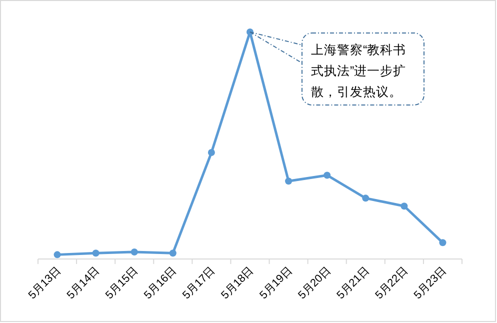 This screenshot has width=497, height=323. I want to click on x-tick-label: 5月23日, so click(430, 283).